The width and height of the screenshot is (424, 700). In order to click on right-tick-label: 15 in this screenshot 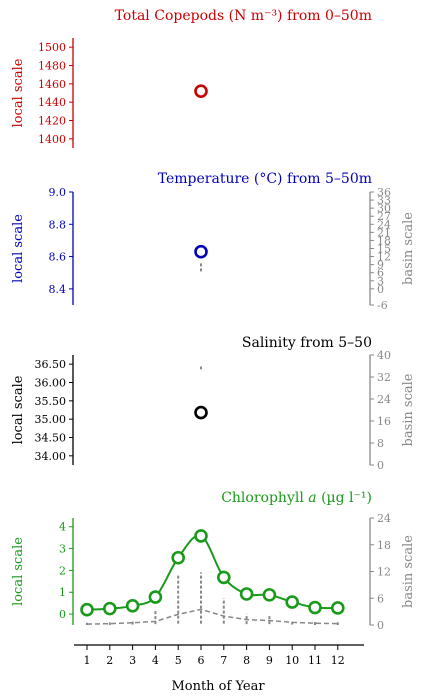, I will do `click(384, 249)`.